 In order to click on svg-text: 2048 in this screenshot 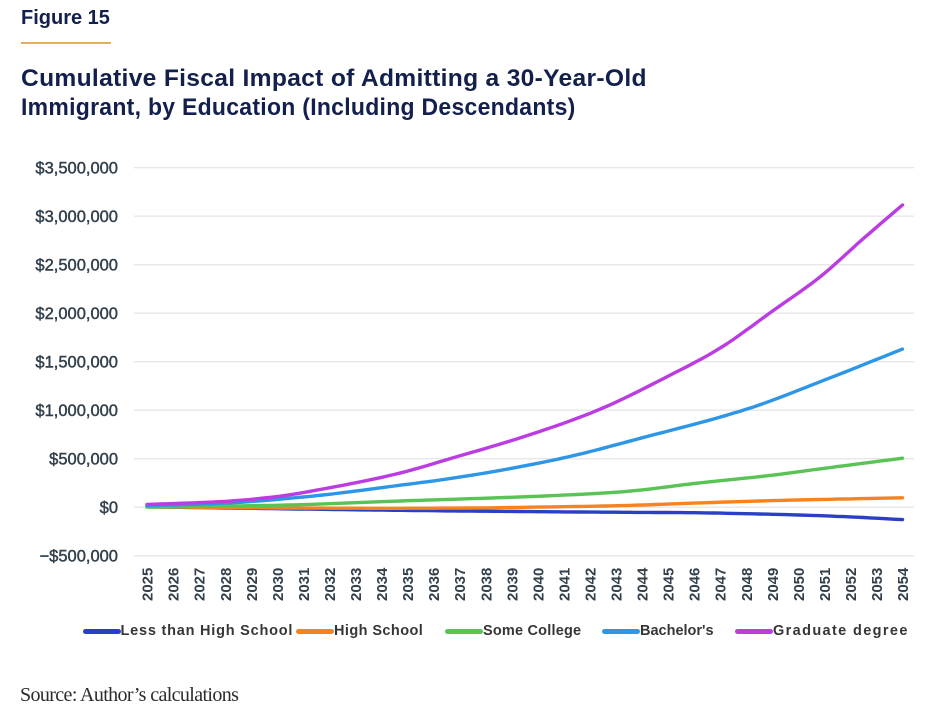, I will do `click(747, 584)`.